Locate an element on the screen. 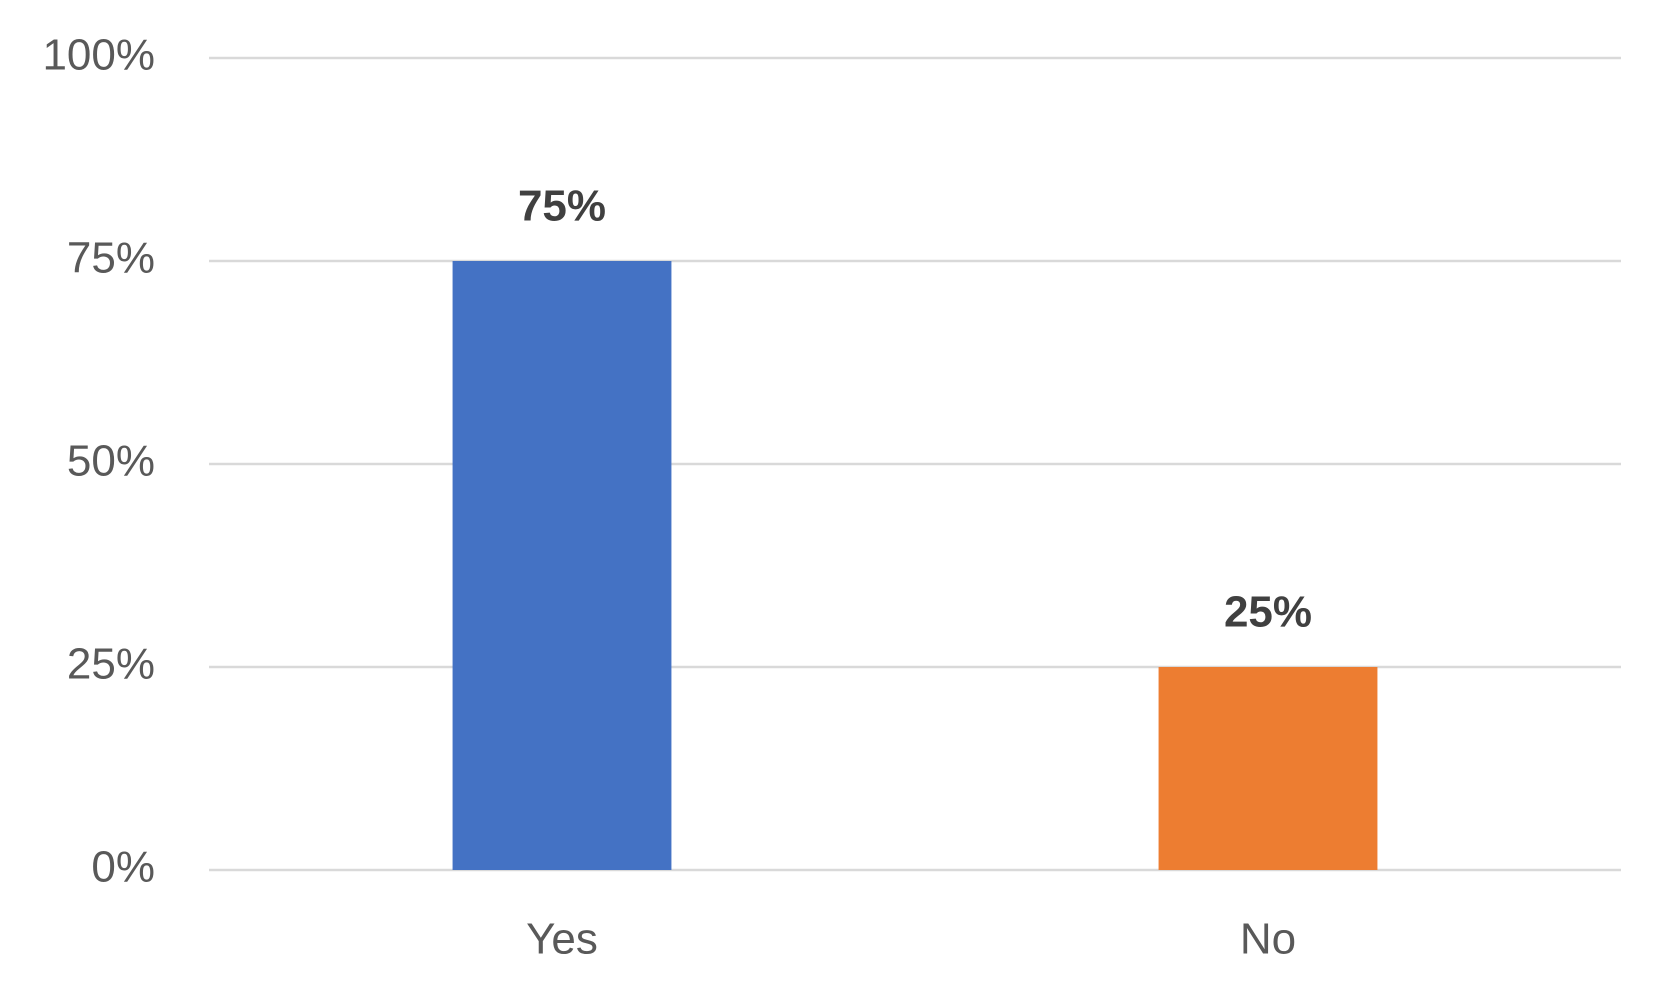 The height and width of the screenshot is (999, 1659). y-tick-label: 25% is located at coordinates (111, 664).